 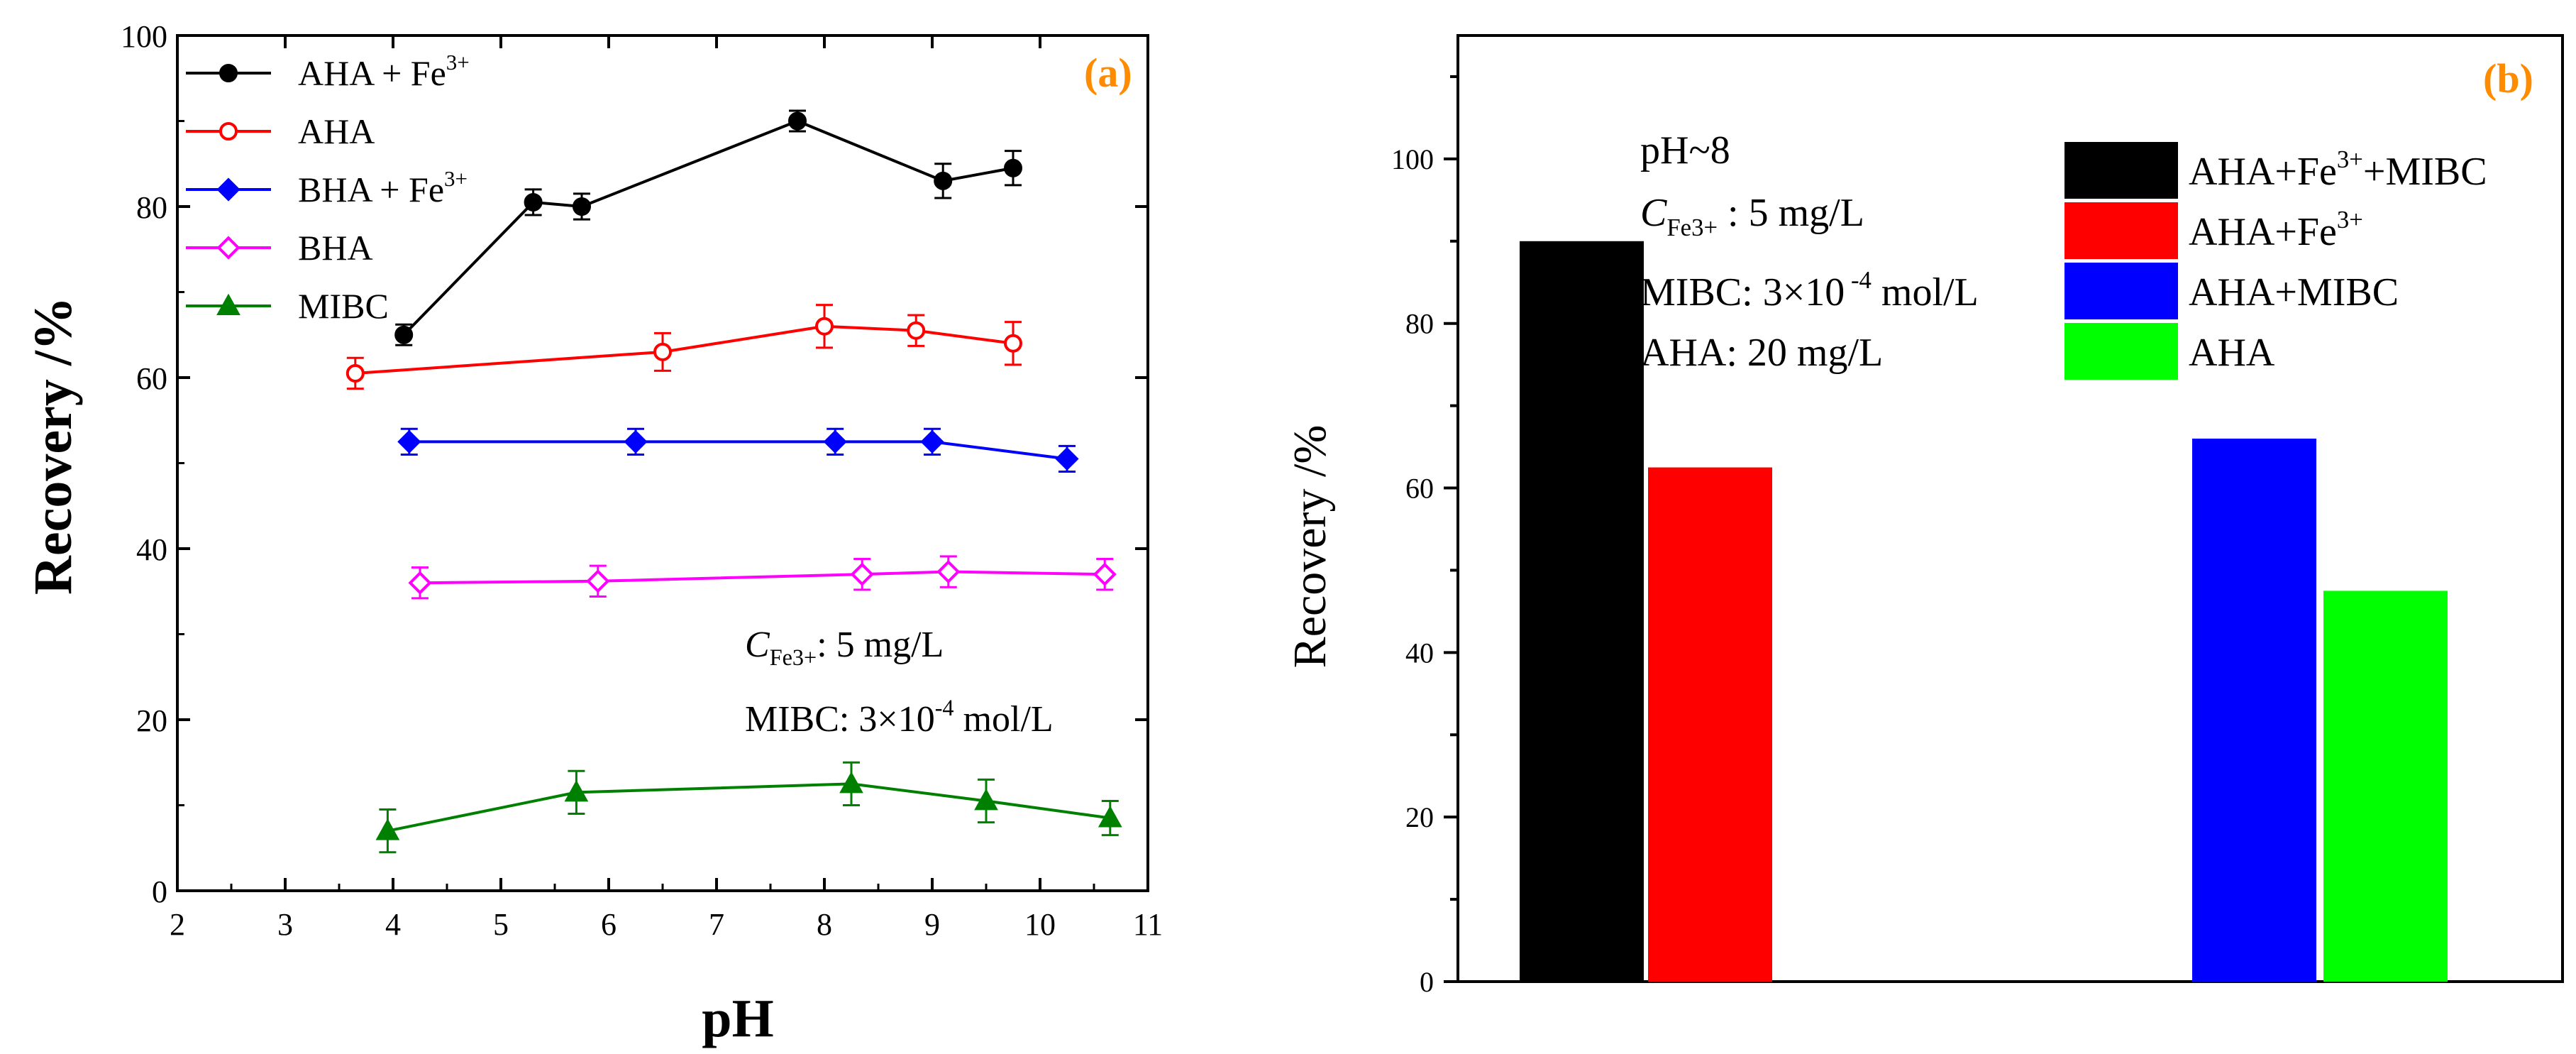 What do you see at coordinates (2254, 710) in the screenshot?
I see `bar-aha-mibc` at bounding box center [2254, 710].